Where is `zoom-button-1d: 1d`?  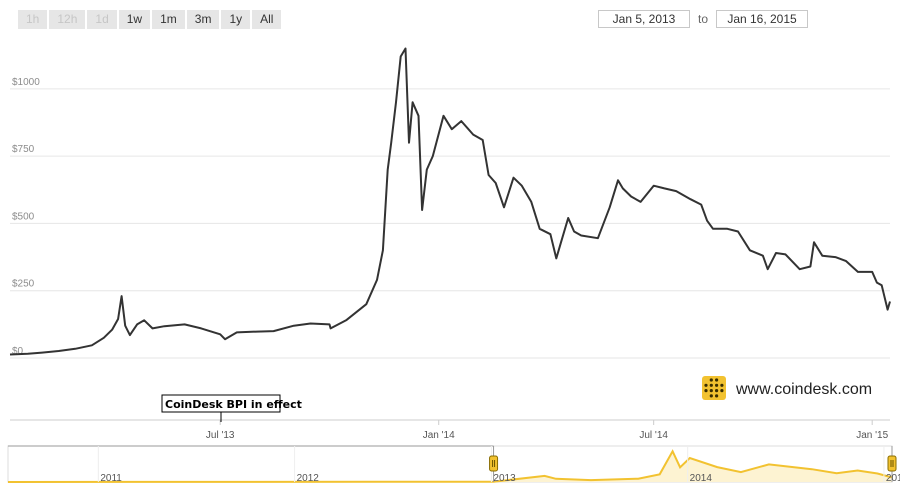
zoom-button-1d: 1d is located at coordinates (102, 19).